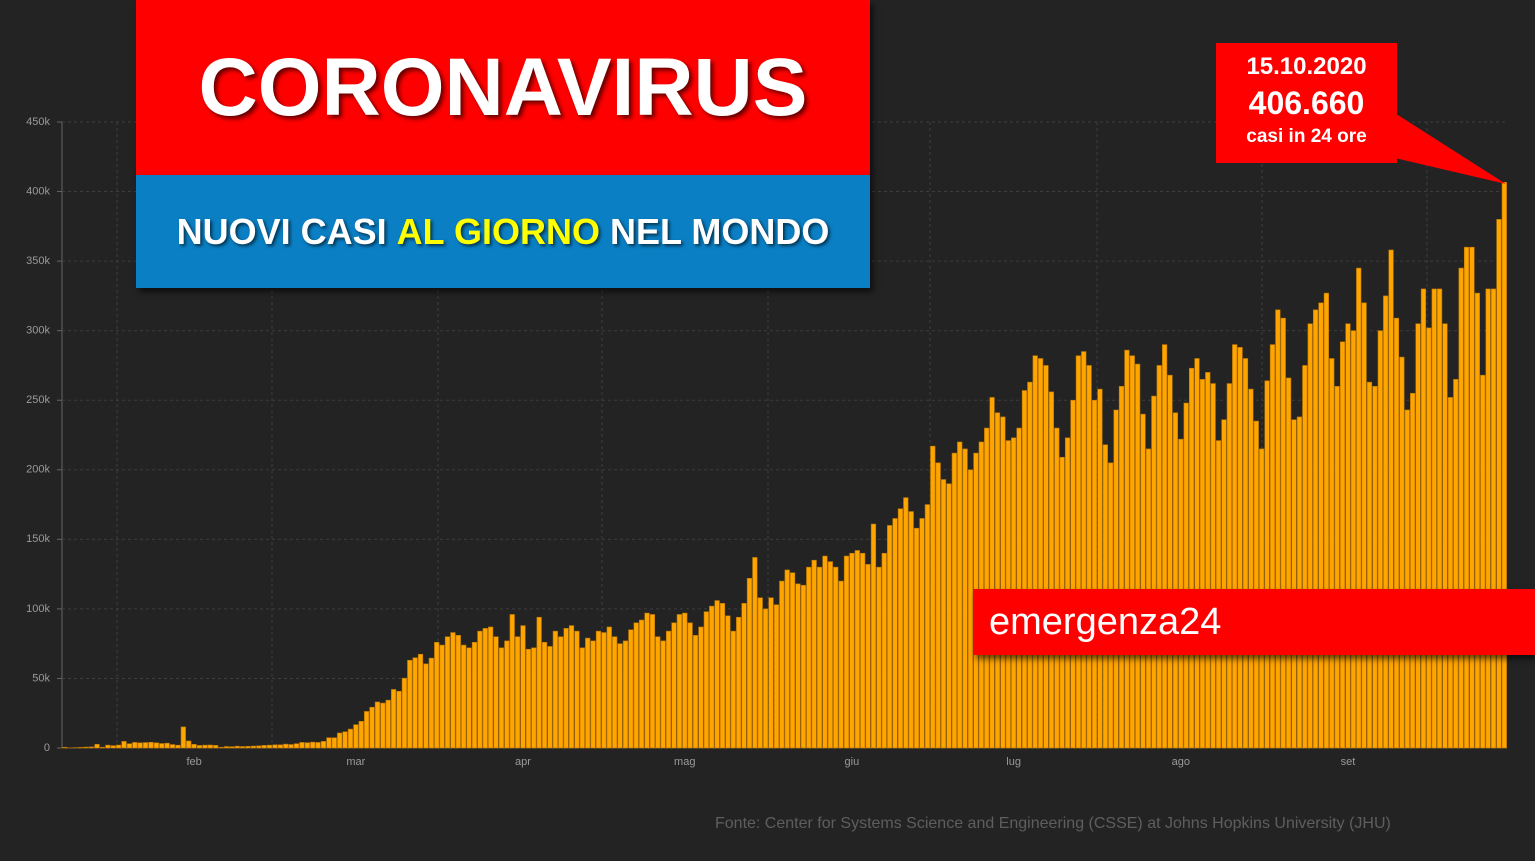 The image size is (1535, 861). Describe the element at coordinates (38, 400) in the screenshot. I see `y-tick-label: 250k` at that location.